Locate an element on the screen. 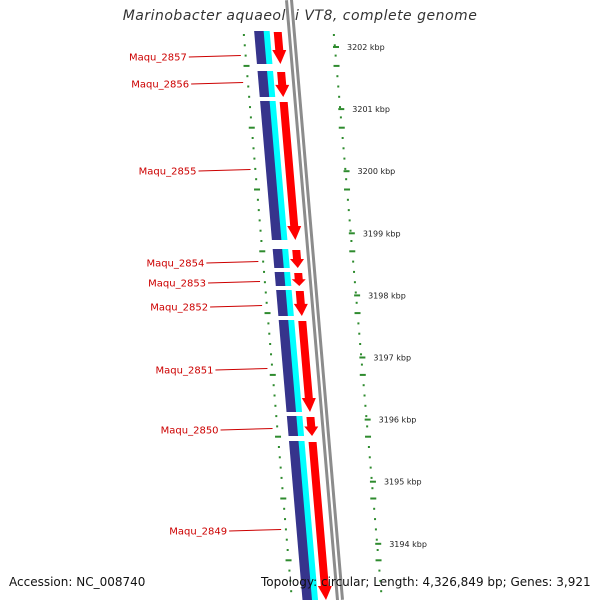 The width and height of the screenshot is (600, 600). gene-label: Maqu_2852 is located at coordinates (179, 308).